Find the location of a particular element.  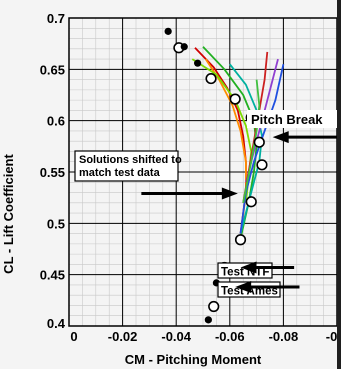

annotation-text: Pitch Break is located at coordinates (287, 119).